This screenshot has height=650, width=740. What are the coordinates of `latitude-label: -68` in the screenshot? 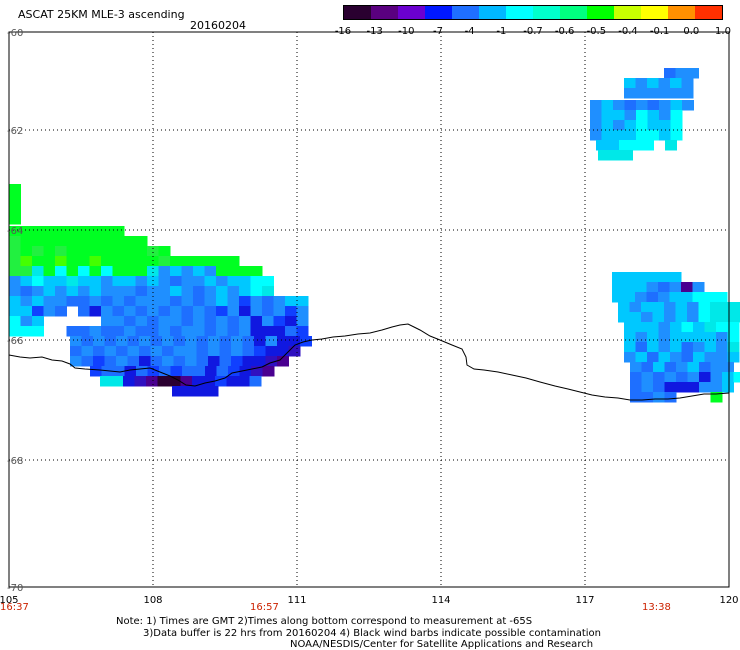 It's located at (15, 461).